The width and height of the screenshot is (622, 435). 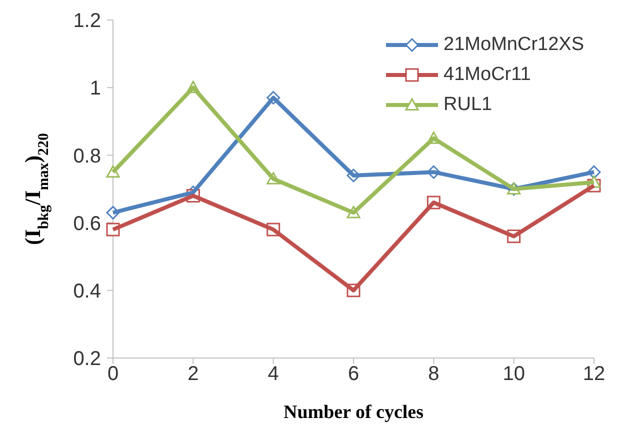 What do you see at coordinates (353, 412) in the screenshot?
I see `x-axis-title: Number of cycles` at bounding box center [353, 412].